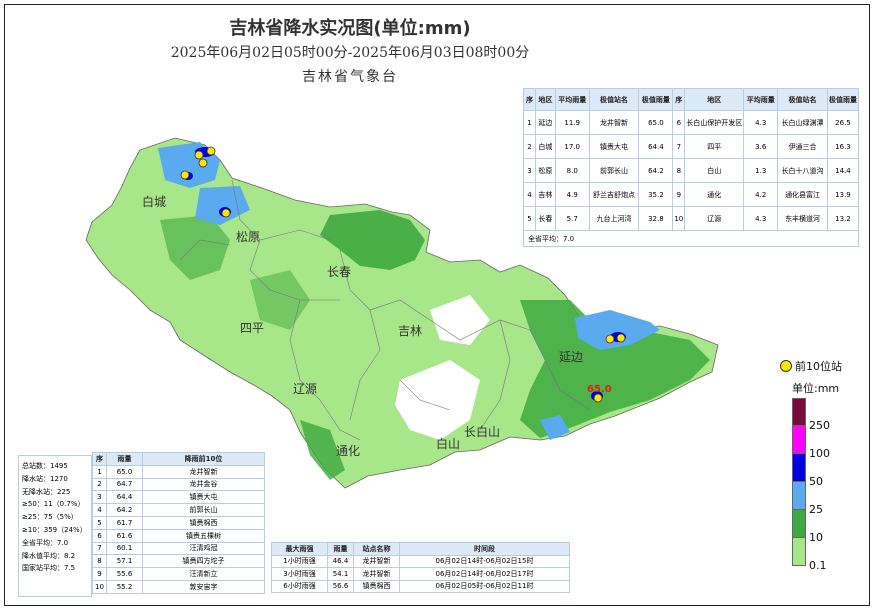 The image size is (875, 611). Describe the element at coordinates (656, 170) in the screenshot. I see `table-cell: 64.2` at that location.